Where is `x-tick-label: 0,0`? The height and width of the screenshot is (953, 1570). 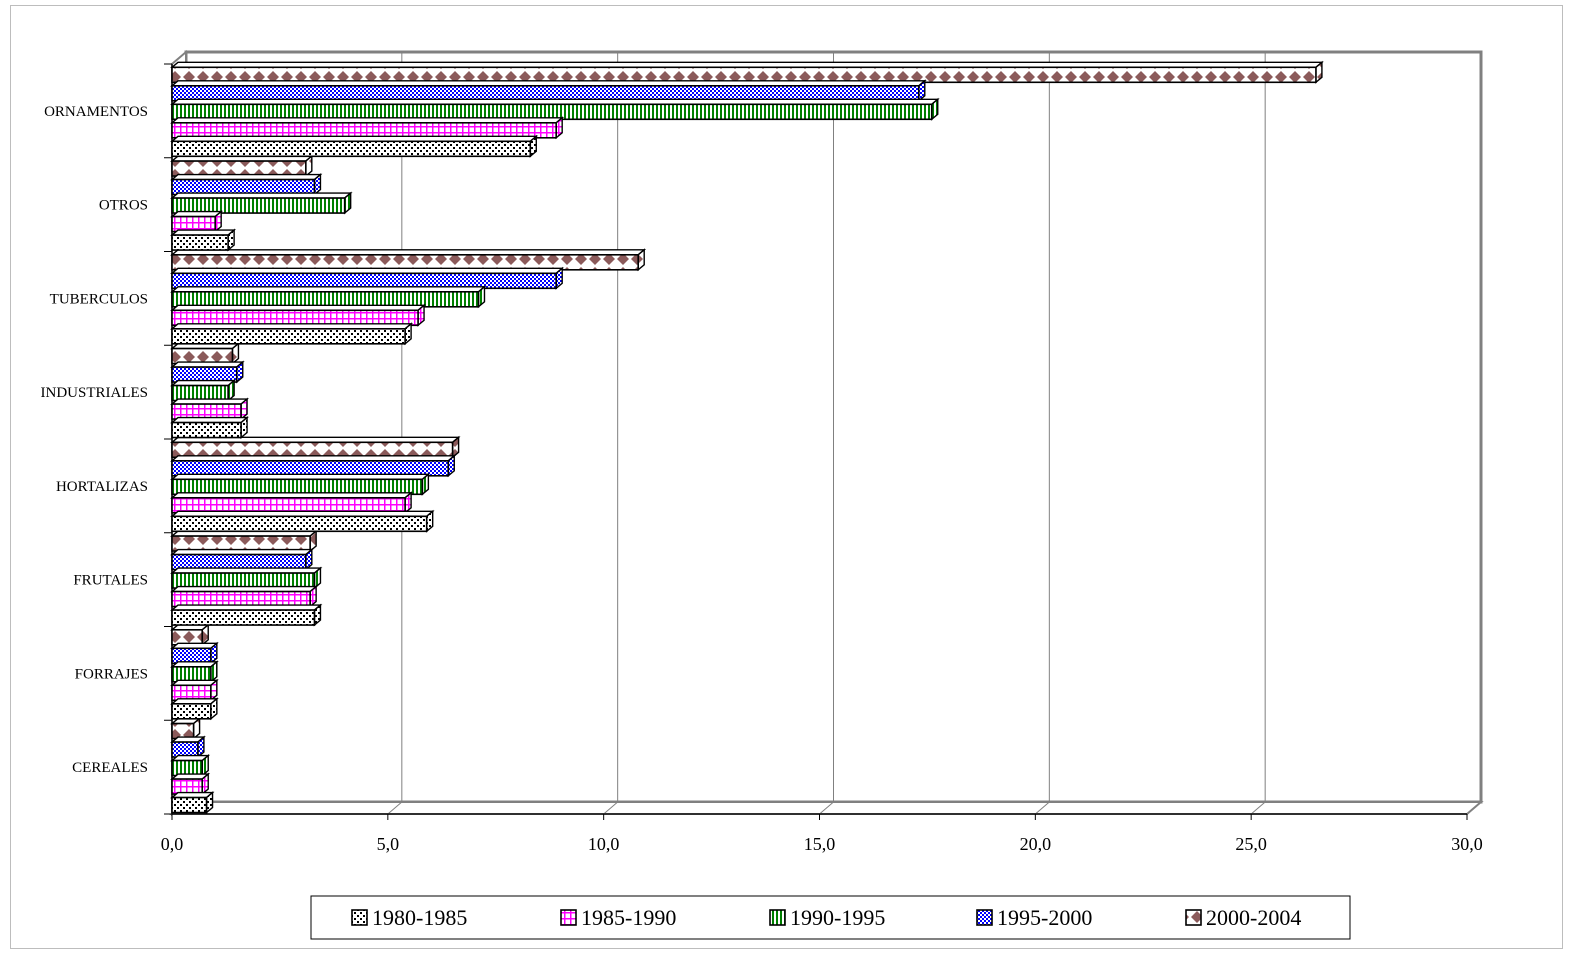 x-tick-label: 0,0 is located at coordinates (172, 844).